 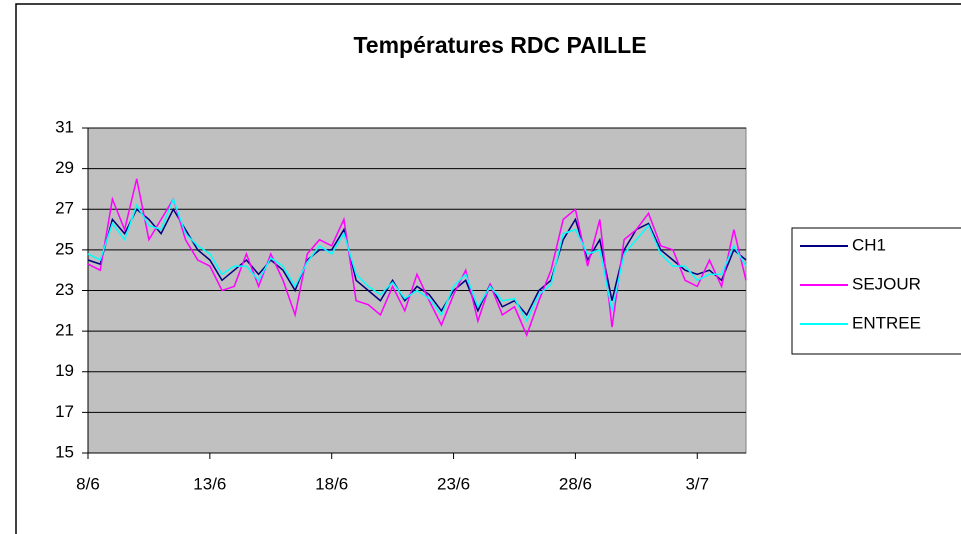 What do you see at coordinates (499, 45) in the screenshot?
I see `chart-title: Températures RDC PAILLE` at bounding box center [499, 45].